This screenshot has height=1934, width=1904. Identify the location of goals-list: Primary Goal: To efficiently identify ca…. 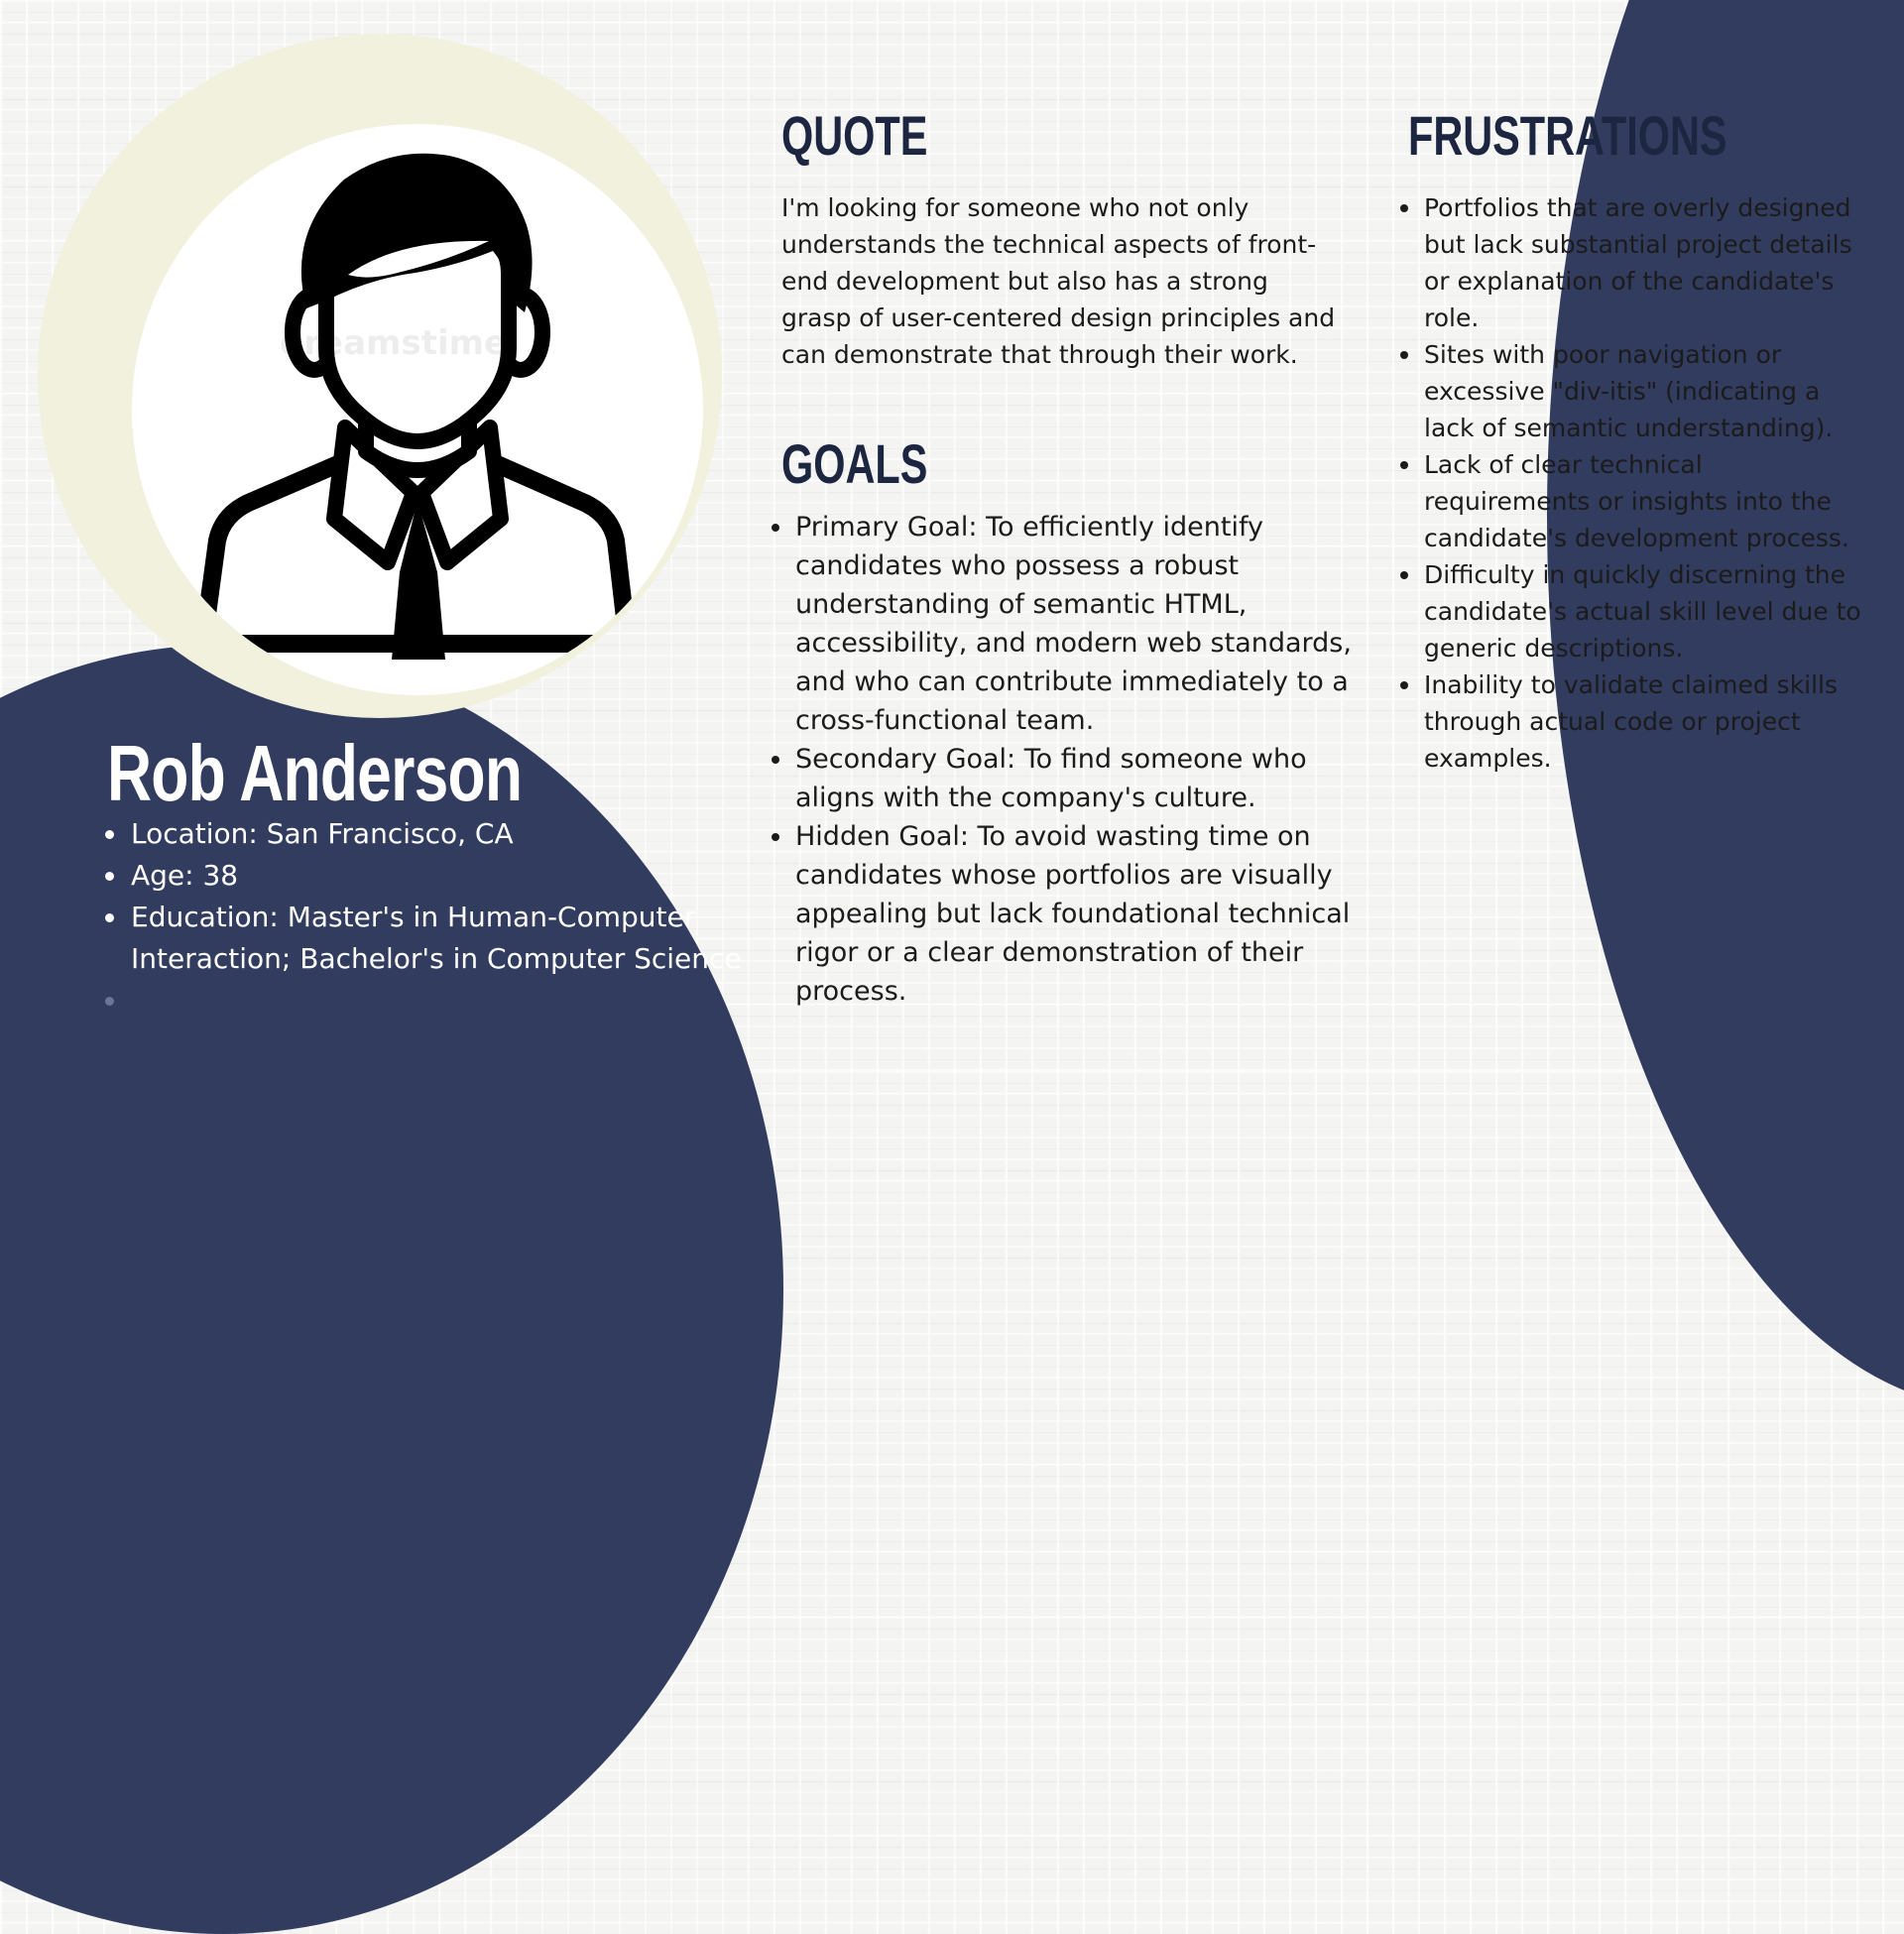
(1070, 759).